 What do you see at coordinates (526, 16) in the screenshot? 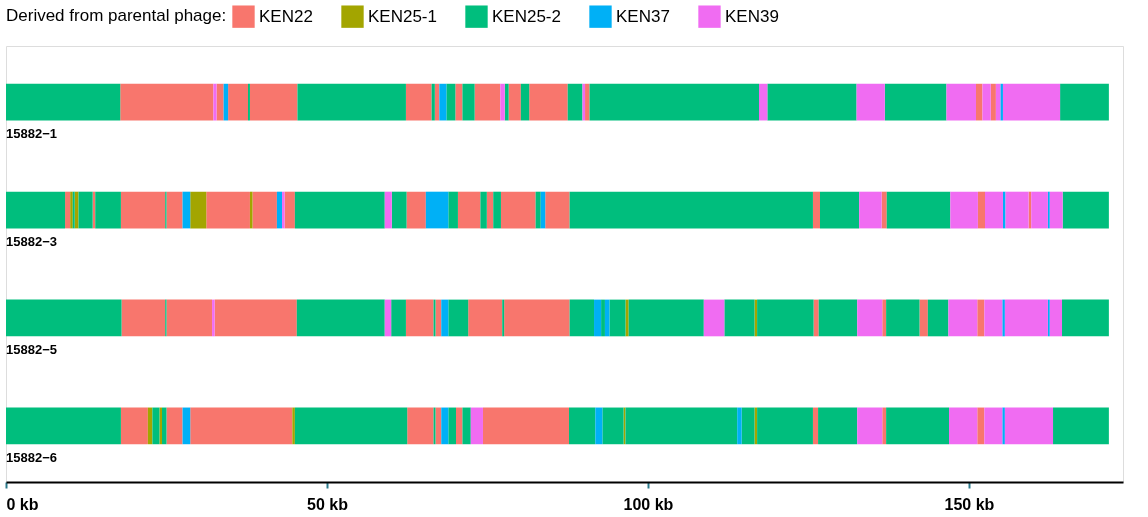
I see `legend-label: KEN25-2` at bounding box center [526, 16].